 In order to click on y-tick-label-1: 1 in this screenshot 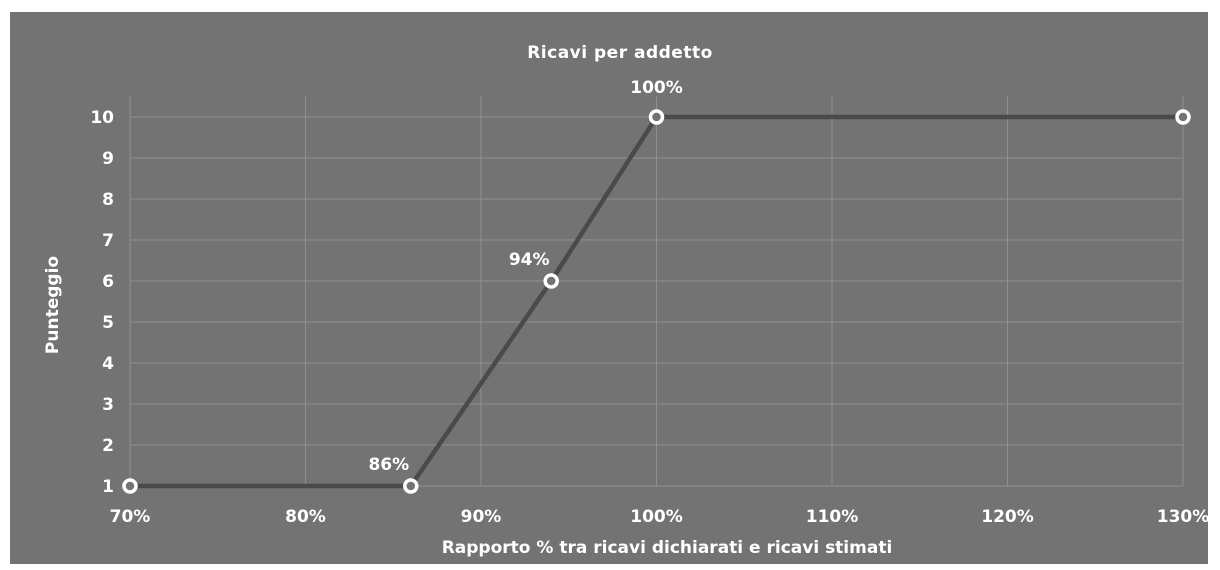, I will do `click(108, 487)`.